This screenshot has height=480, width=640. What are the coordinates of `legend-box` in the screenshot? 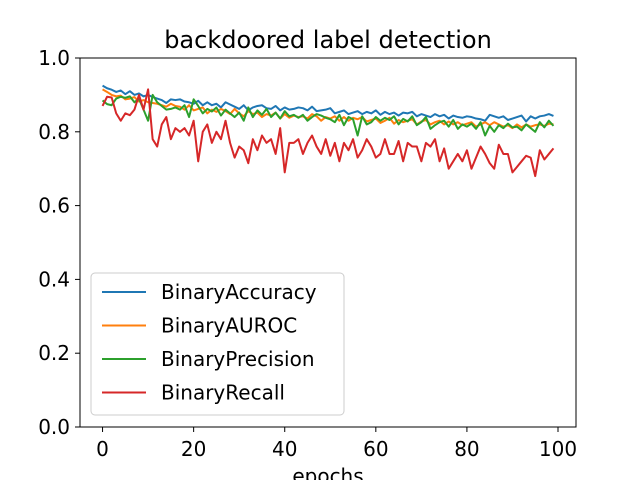 It's located at (217, 344).